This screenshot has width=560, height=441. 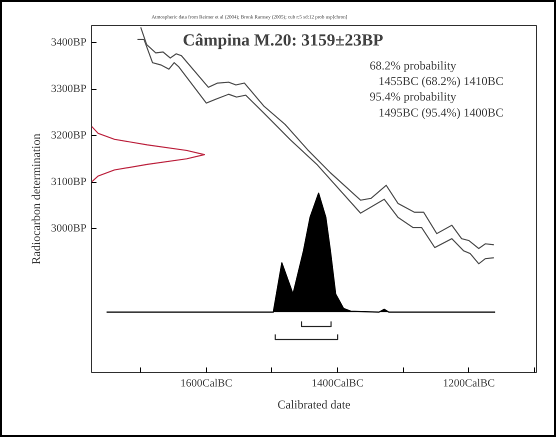 I want to click on y-axis-title: Radiocarbon determination, so click(x=36, y=199).